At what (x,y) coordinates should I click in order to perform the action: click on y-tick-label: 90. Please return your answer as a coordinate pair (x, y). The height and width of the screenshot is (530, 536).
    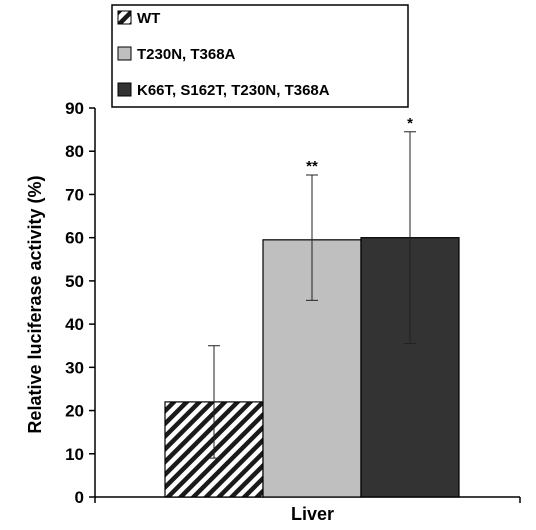
    Looking at the image, I should click on (74, 108).